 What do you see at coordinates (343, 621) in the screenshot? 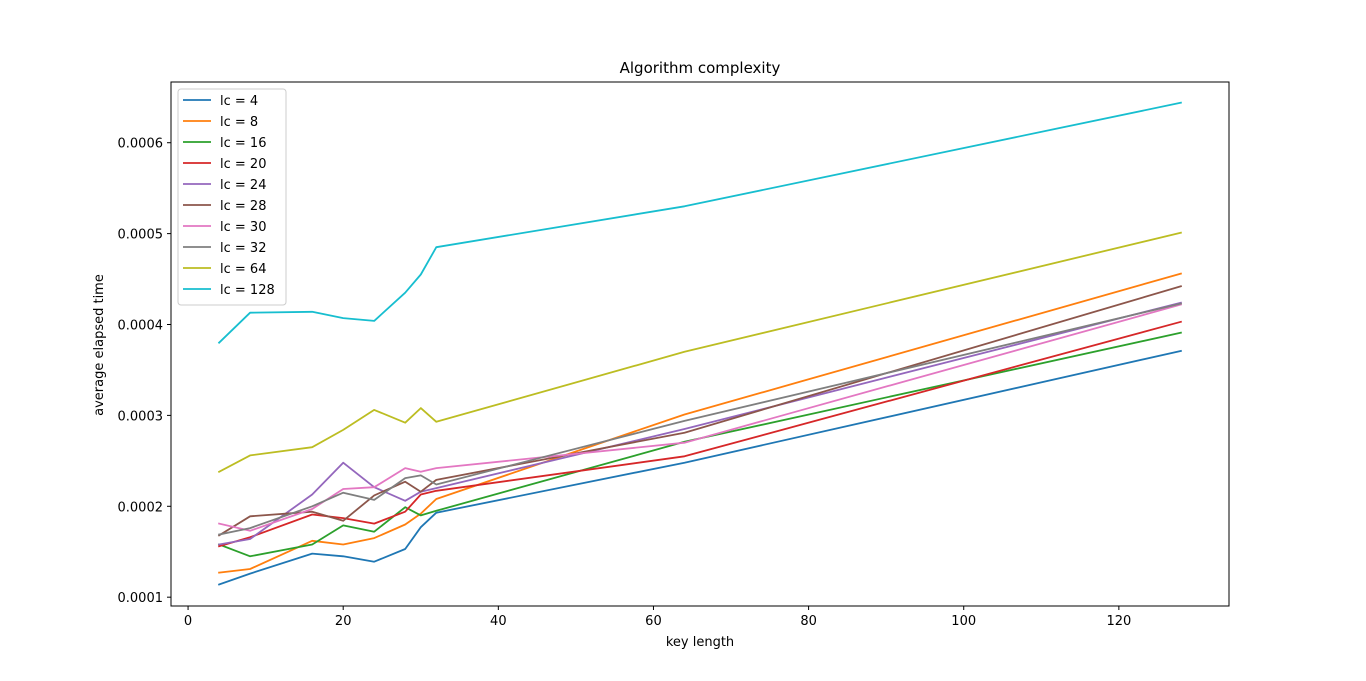
I see `x-tick-label: 20` at bounding box center [343, 621].